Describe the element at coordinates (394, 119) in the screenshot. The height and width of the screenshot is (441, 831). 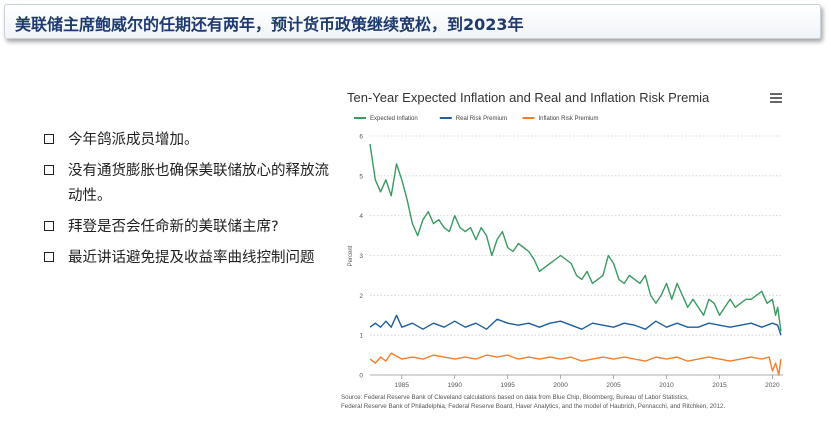
I see `legend-label: Expected Inflation` at that location.